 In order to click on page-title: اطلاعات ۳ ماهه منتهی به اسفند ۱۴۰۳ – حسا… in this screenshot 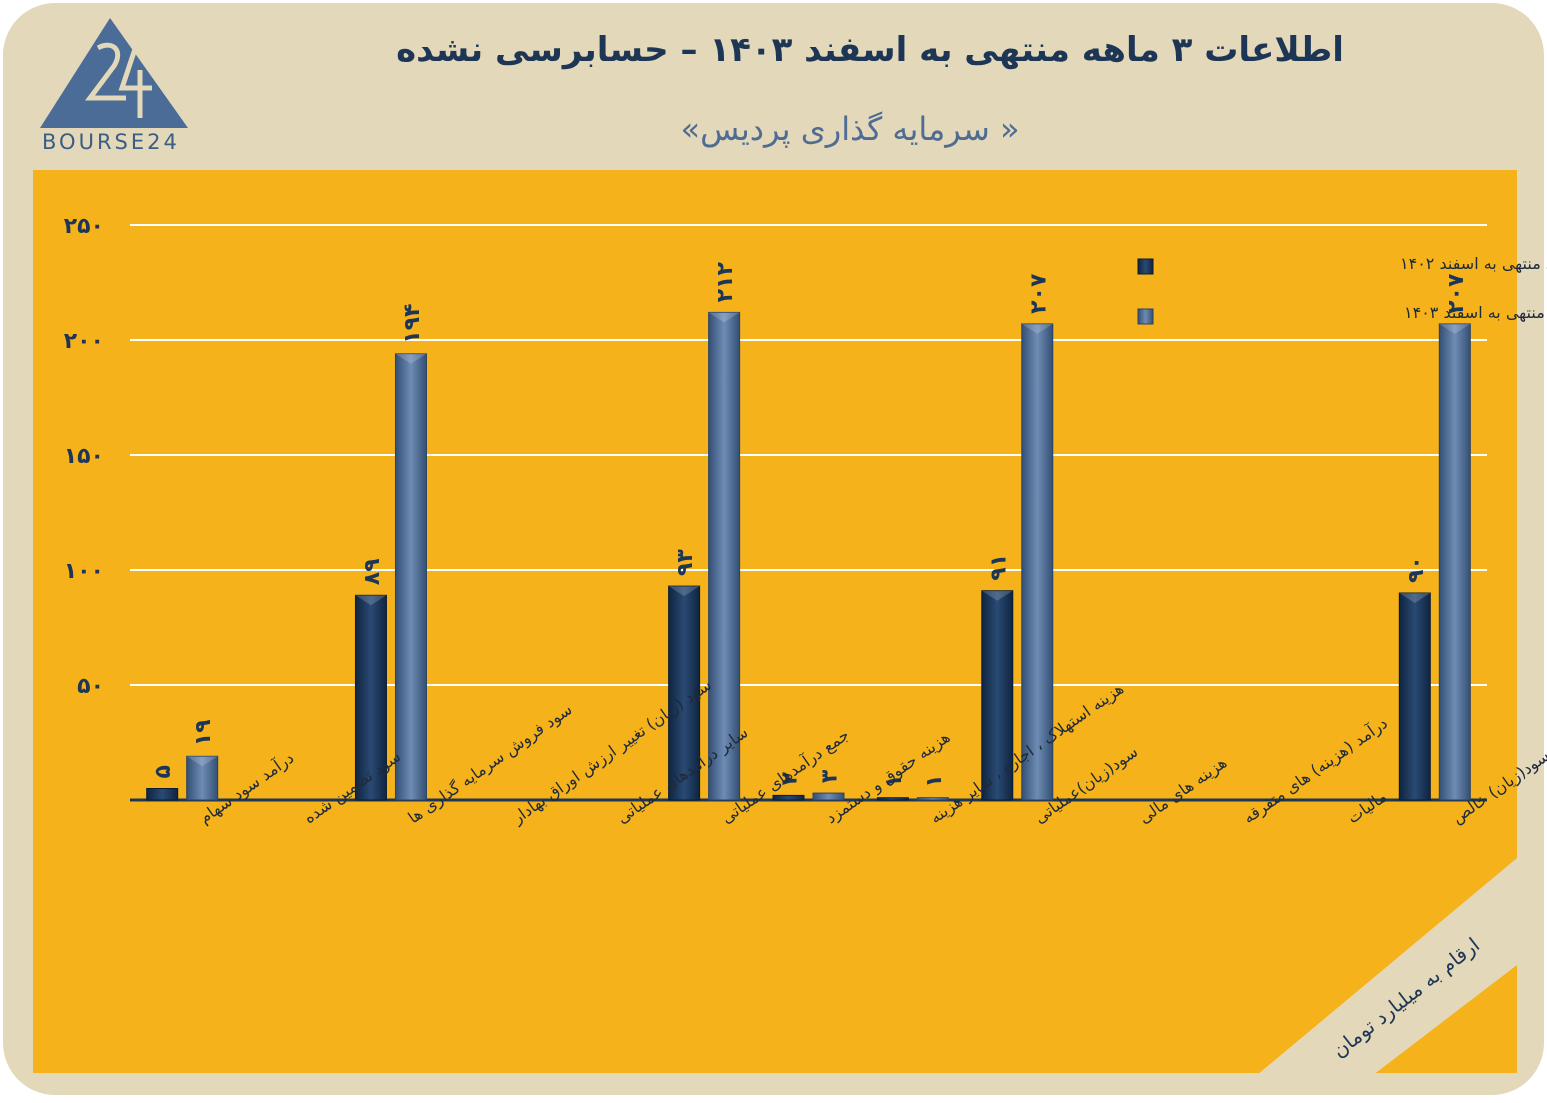, I will do `click(870, 50)`.